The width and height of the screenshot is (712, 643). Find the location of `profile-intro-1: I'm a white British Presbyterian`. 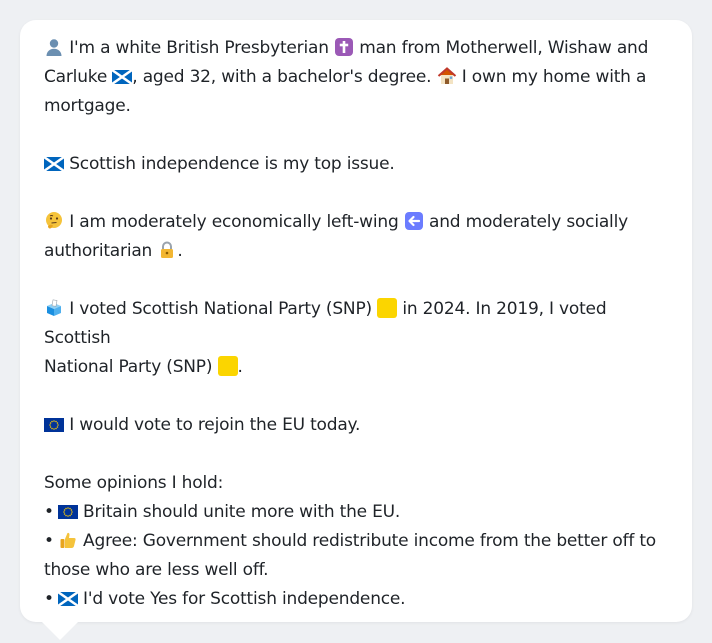

profile-intro-1: I'm a white British Presbyterian is located at coordinates (199, 48).